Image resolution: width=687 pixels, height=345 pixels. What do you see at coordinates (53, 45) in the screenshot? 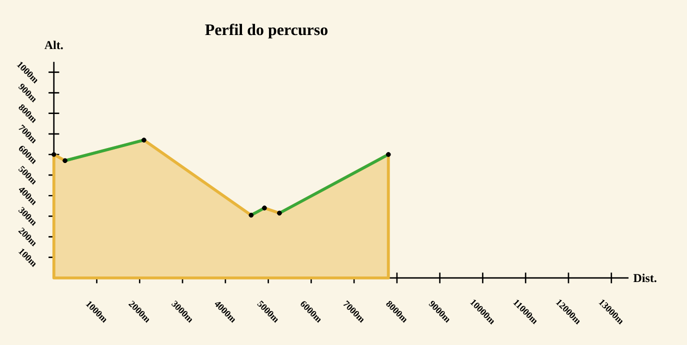
I see `y-axis-title: Alt.` at bounding box center [53, 45].